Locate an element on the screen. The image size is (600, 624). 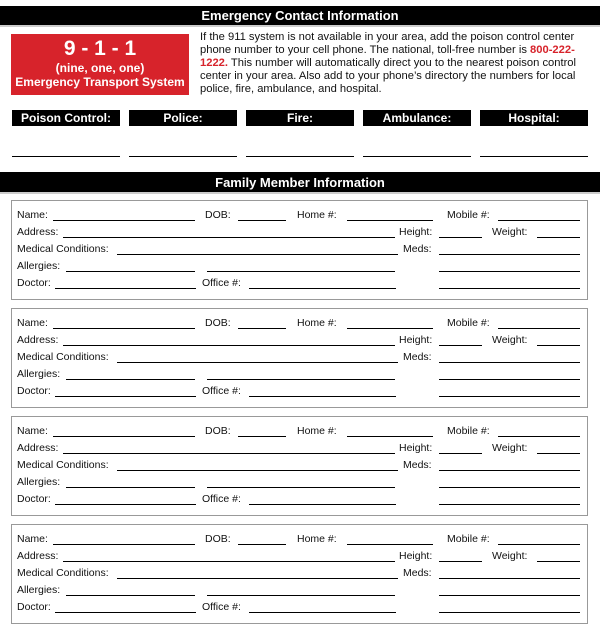
contact-label: Police: is located at coordinates (183, 118).